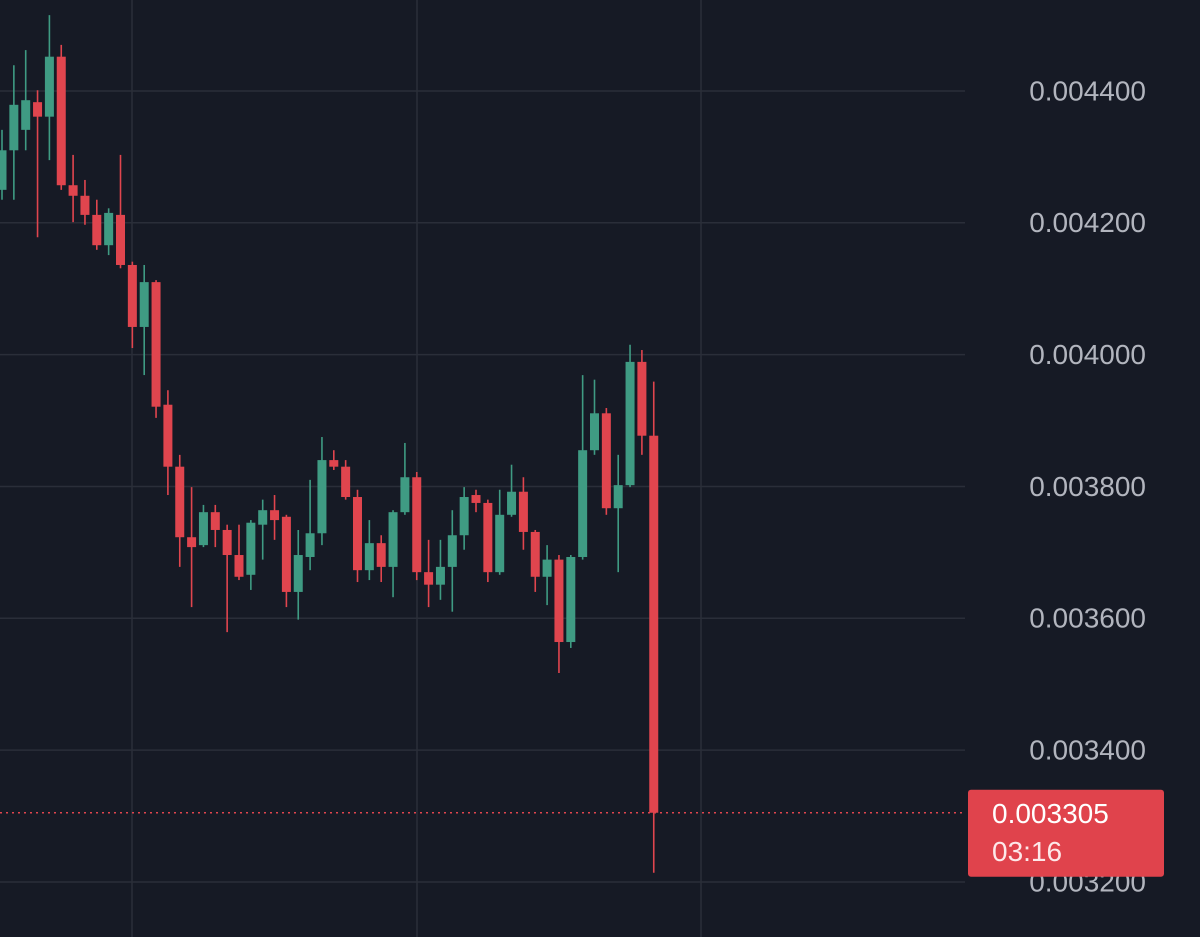  I want to click on y-tick-label: 0.003600, so click(1087, 618).